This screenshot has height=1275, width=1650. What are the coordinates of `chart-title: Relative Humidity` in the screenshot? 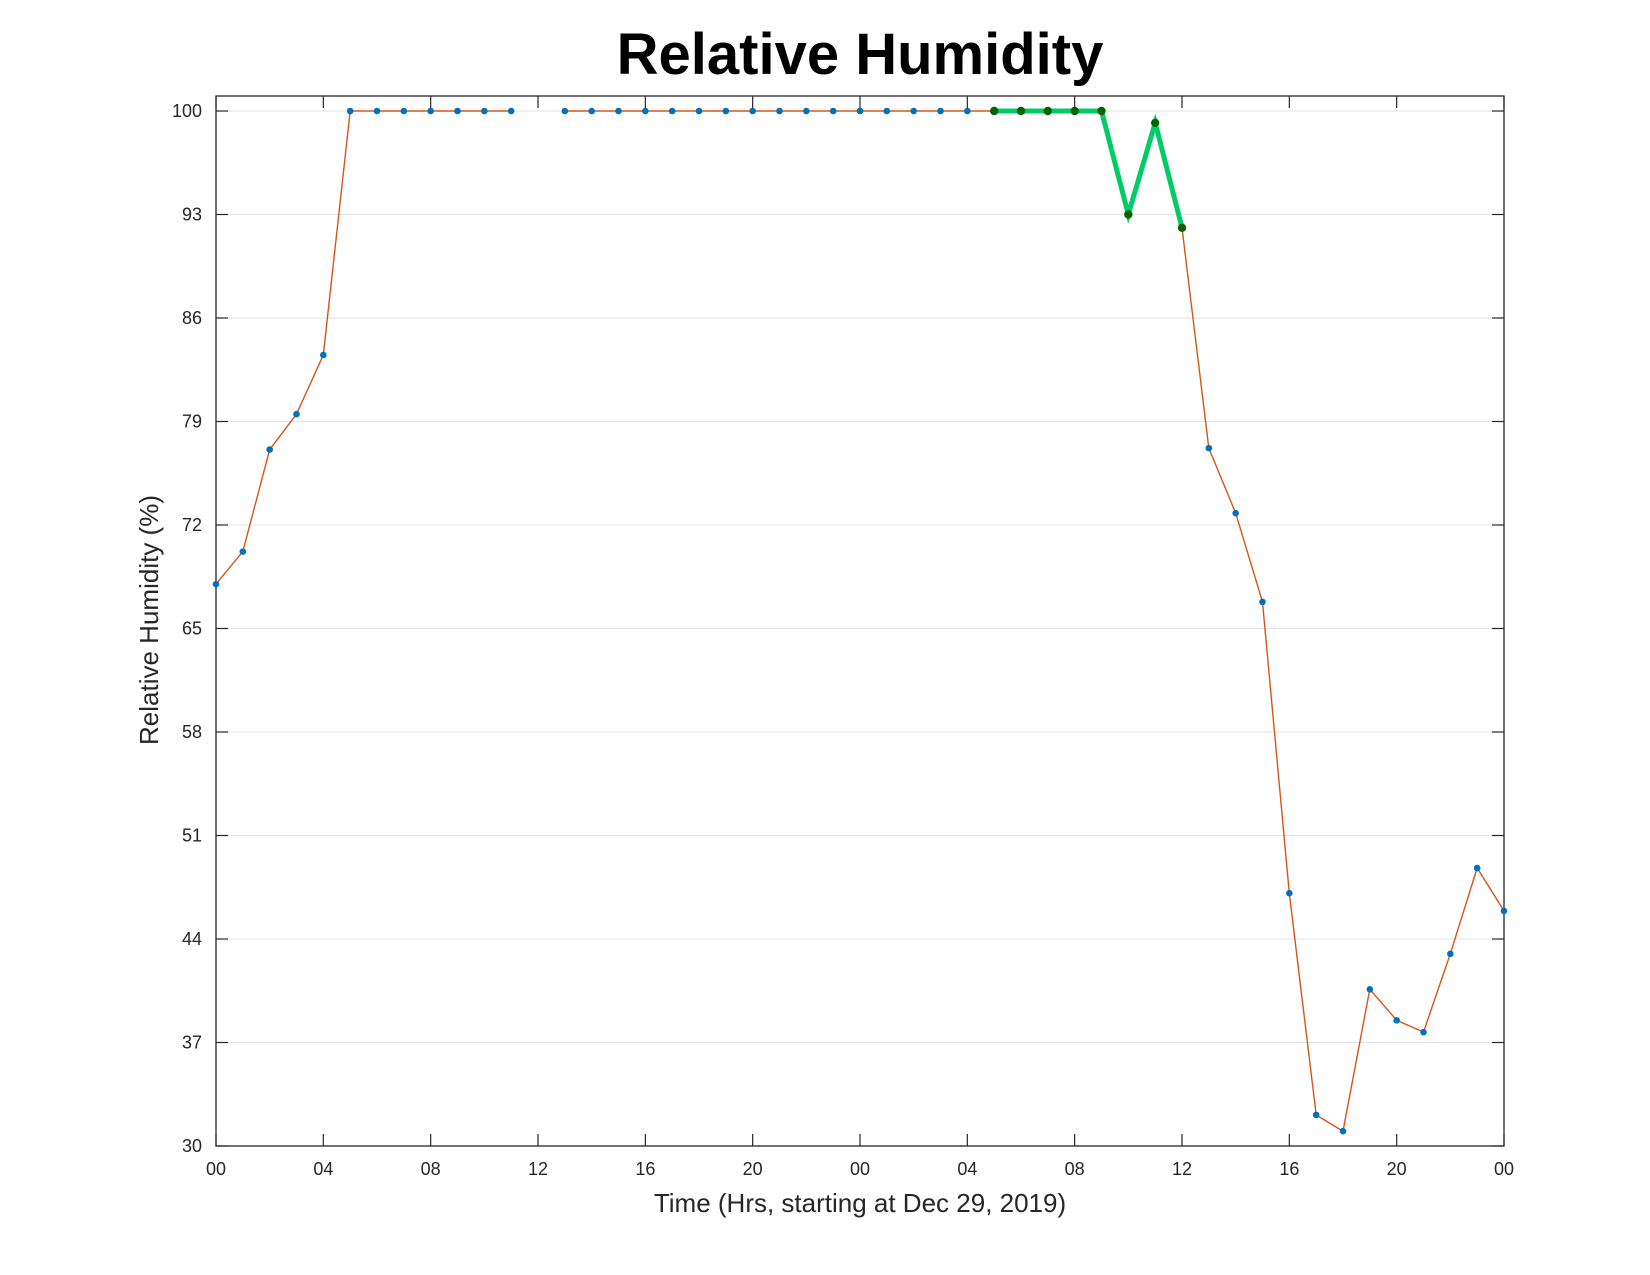 It's located at (860, 54).